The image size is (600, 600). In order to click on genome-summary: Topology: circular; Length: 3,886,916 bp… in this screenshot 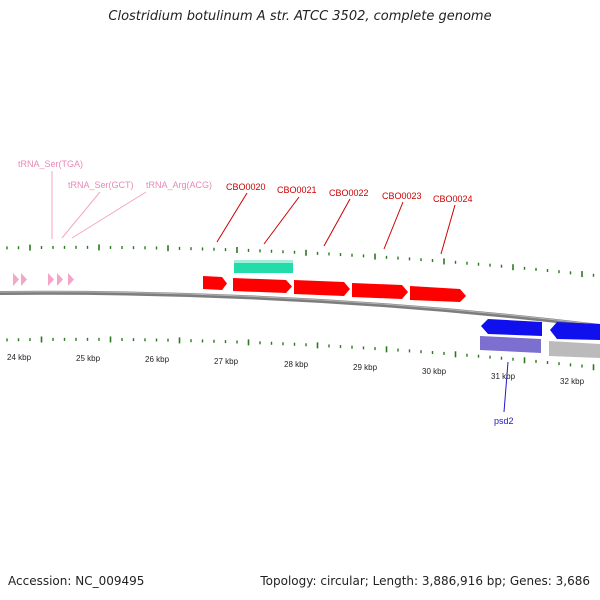, I will do `click(425, 581)`.